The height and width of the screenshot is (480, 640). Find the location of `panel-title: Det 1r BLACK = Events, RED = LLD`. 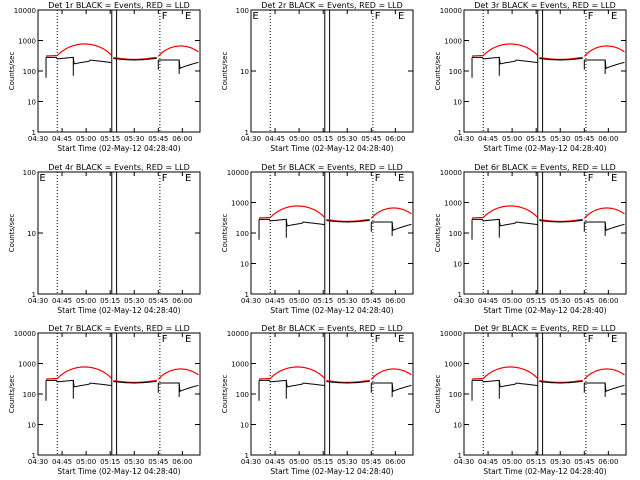

panel-title: Det 1r BLACK = Events, RED = LLD is located at coordinates (119, 5).